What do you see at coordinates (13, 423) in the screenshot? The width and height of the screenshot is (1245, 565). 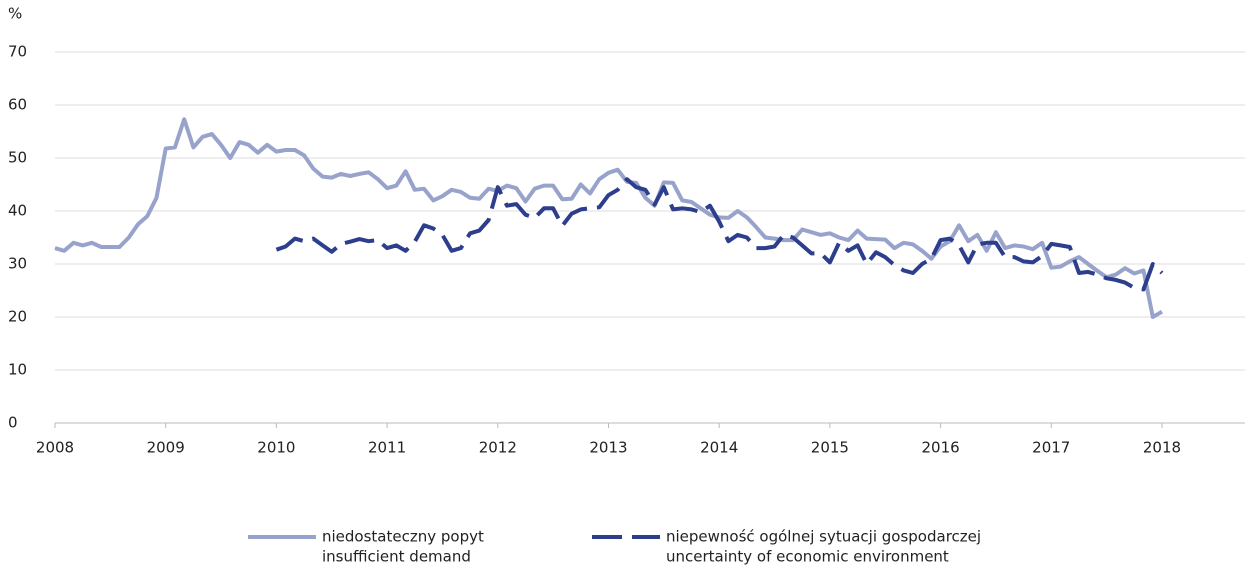 I see `y-tick-label: 0` at bounding box center [13, 423].